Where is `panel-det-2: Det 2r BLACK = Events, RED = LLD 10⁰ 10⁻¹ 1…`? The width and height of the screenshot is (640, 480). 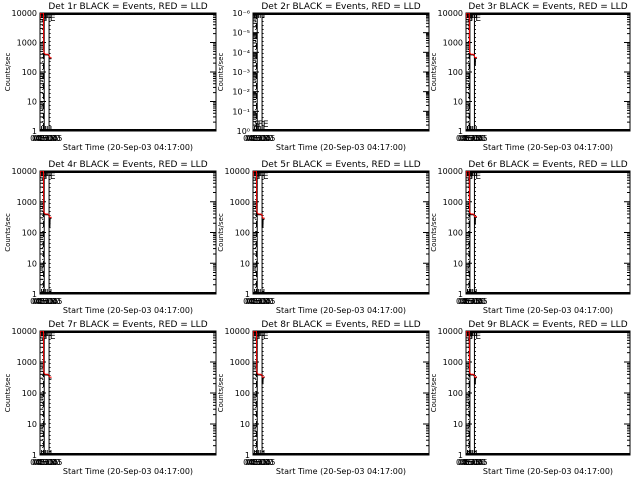 panel-det-2: Det 2r BLACK = Events, RED = LLD 10⁰ 10⁻¹ 1… is located at coordinates (323, 77).